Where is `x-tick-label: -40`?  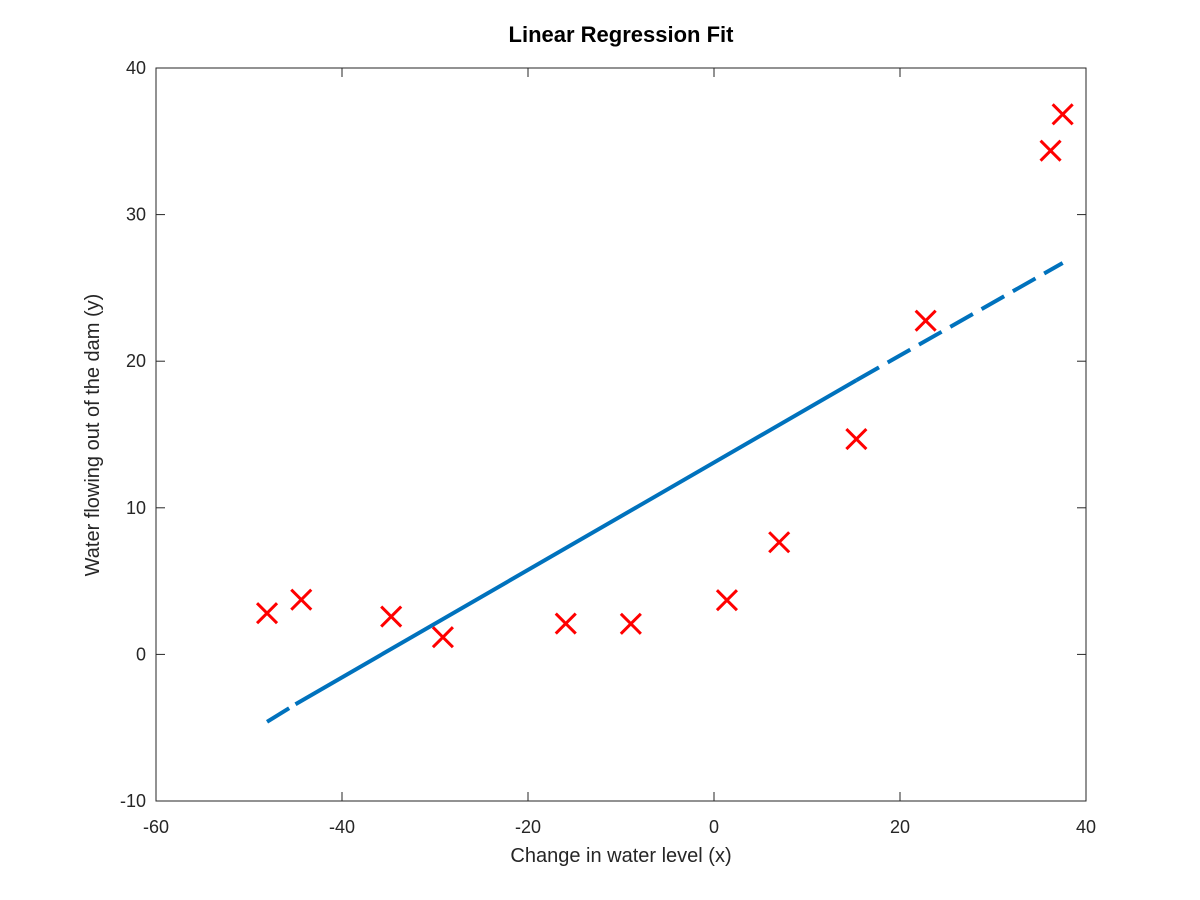 x-tick-label: -40 is located at coordinates (342, 827).